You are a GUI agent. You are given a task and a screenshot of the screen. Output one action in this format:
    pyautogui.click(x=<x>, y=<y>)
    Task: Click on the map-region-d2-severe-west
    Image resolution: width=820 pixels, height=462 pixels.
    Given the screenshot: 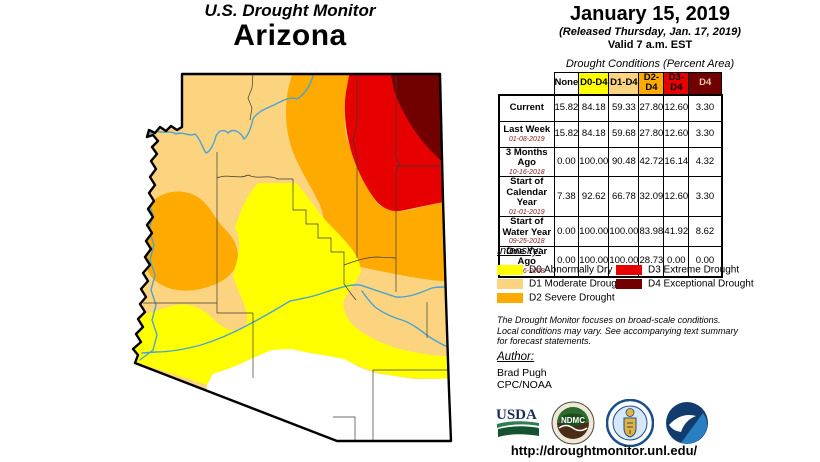 What is the action you would take?
    pyautogui.click(x=191, y=241)
    